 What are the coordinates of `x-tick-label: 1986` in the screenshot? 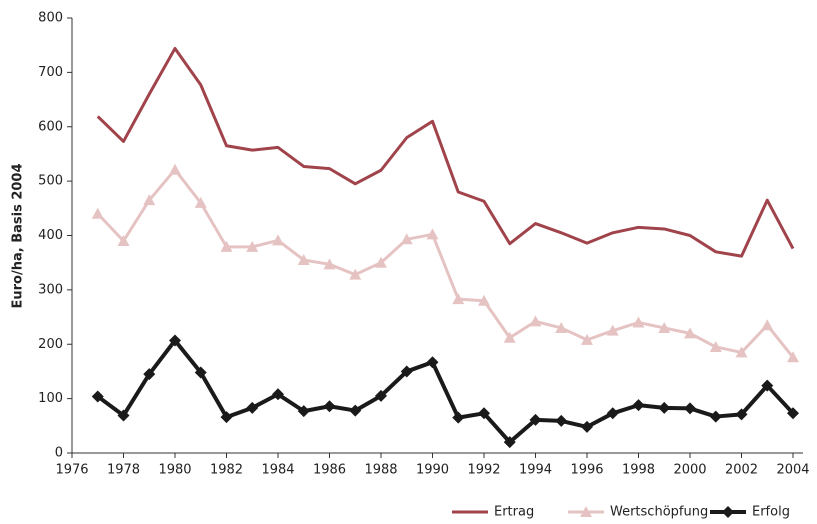 It's located at (329, 470).